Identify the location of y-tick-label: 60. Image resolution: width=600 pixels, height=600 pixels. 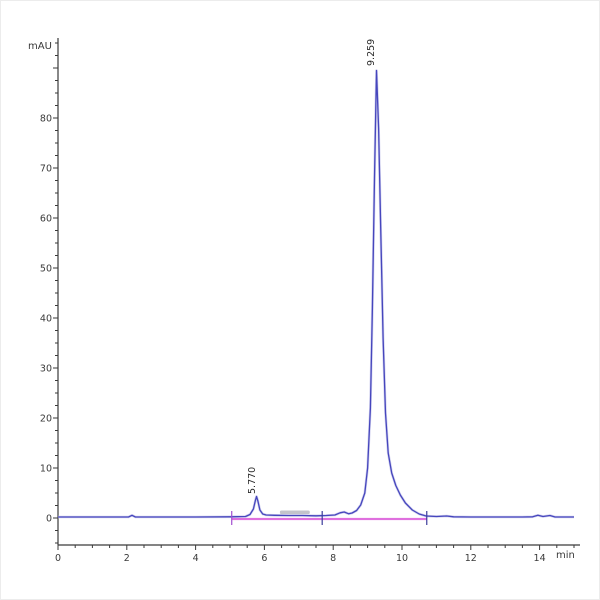
(46, 219).